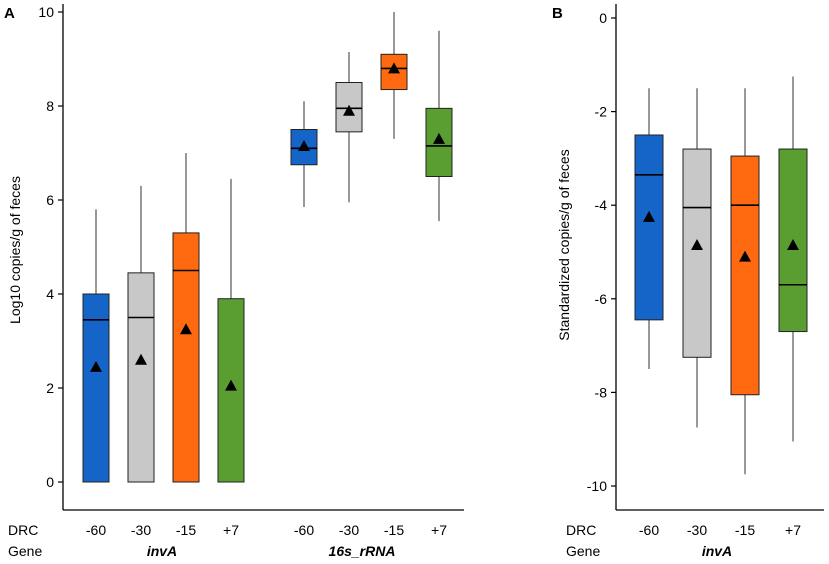 The image size is (829, 564). What do you see at coordinates (23, 530) in the screenshot?
I see `panel-a-drc-label: DRC` at bounding box center [23, 530].